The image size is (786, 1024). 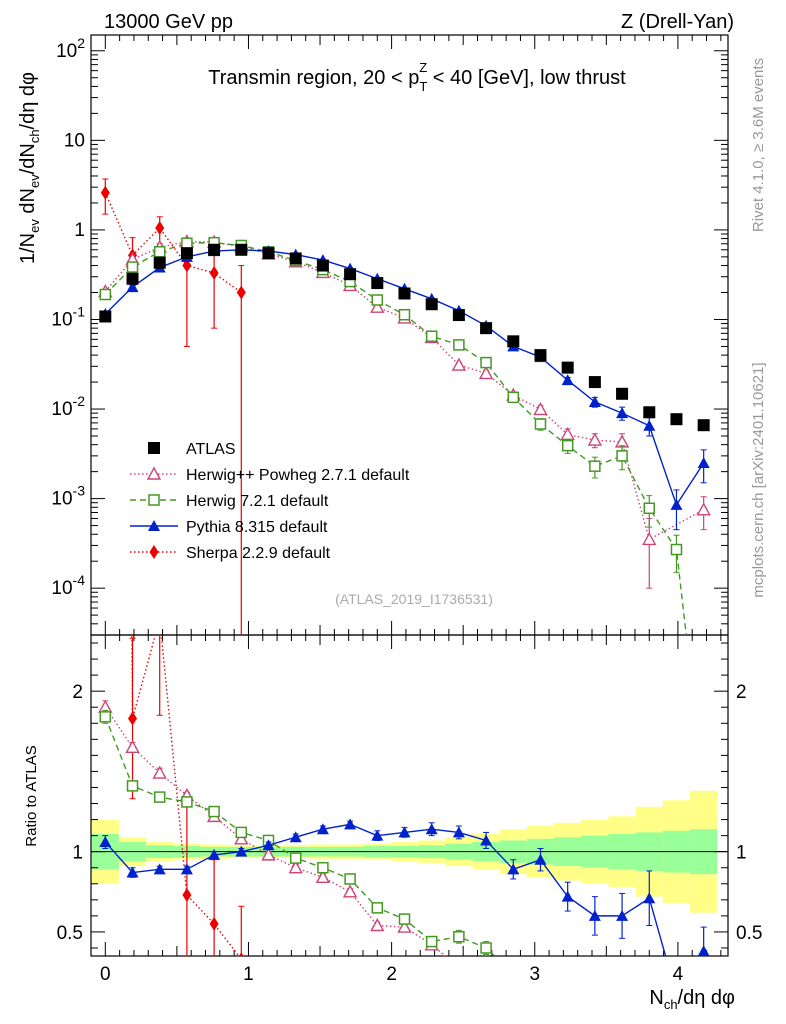 I want to click on main-sherpa-line, so click(x=173, y=243).